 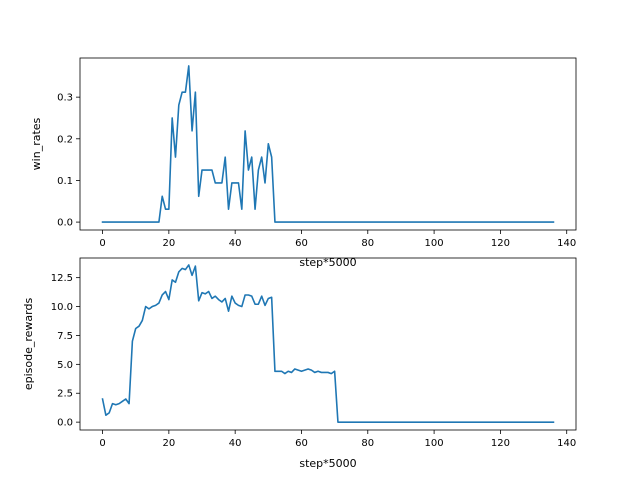 I want to click on episode-rewards-x-tick-label: 80, so click(x=367, y=443).